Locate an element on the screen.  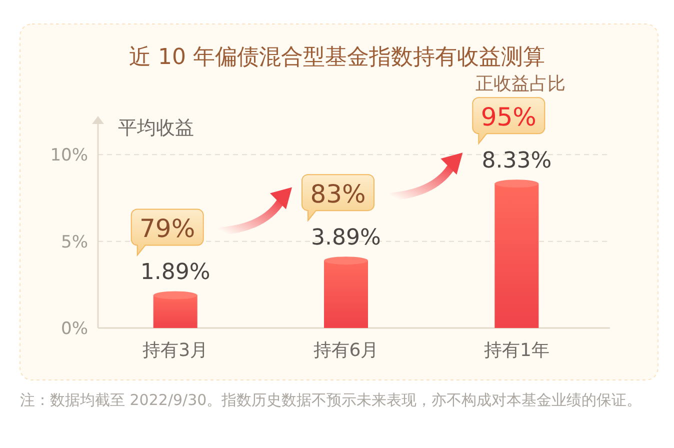
chart-title: 近 10 年偏债混合型基金指数持有收益测算 is located at coordinates (337, 57).